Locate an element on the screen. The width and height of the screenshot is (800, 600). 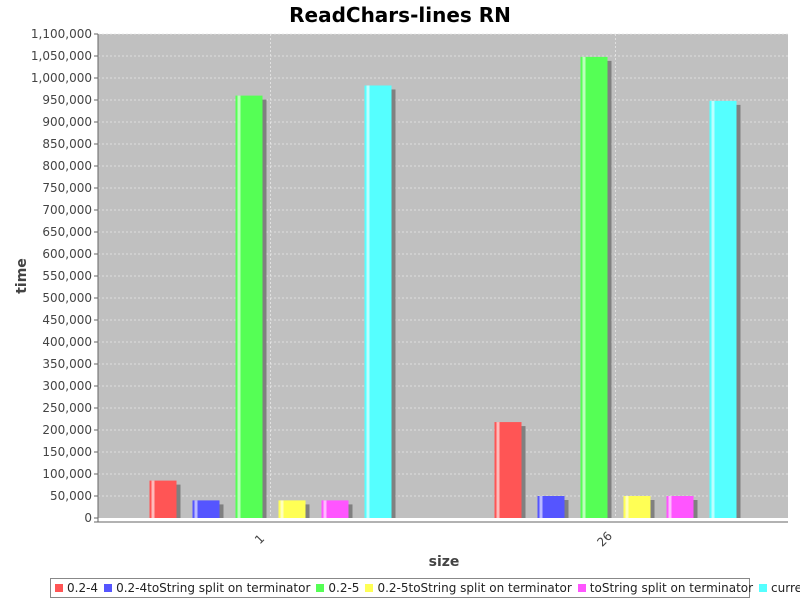
y-tick-label: 450,000 is located at coordinates (67, 320).